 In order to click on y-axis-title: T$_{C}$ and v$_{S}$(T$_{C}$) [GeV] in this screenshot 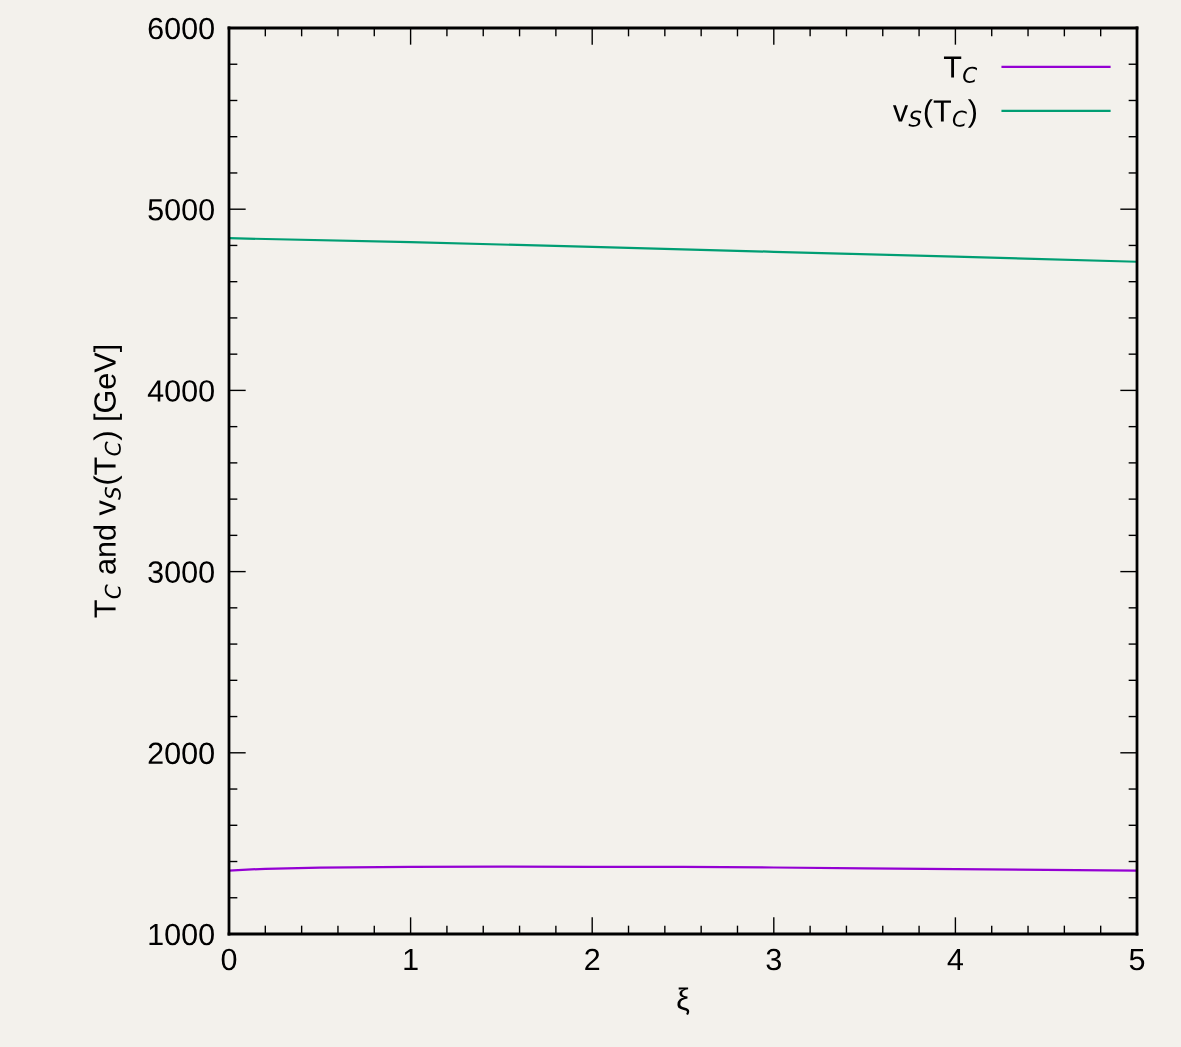, I will do `click(107, 482)`.